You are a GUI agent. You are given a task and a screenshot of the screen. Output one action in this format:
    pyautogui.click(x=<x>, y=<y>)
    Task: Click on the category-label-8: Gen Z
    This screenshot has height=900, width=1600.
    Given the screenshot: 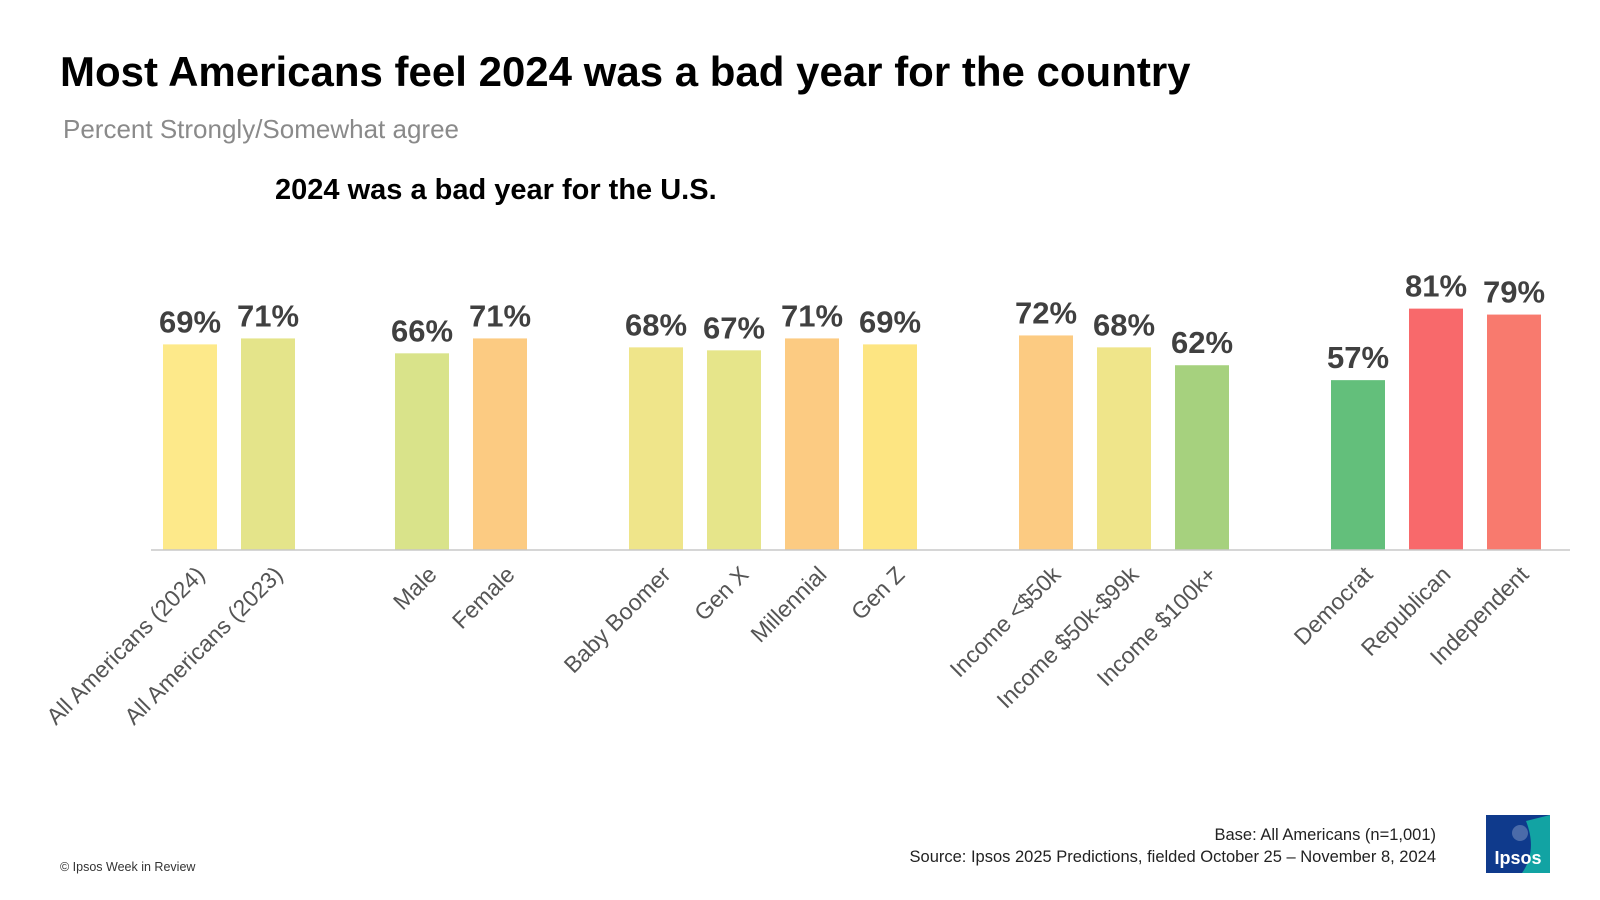 What is the action you would take?
    pyautogui.click(x=878, y=593)
    